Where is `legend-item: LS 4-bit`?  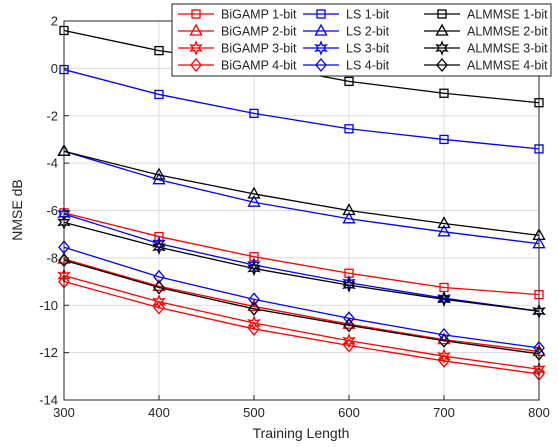
legend-item: LS 4-bit is located at coordinates (346, 65).